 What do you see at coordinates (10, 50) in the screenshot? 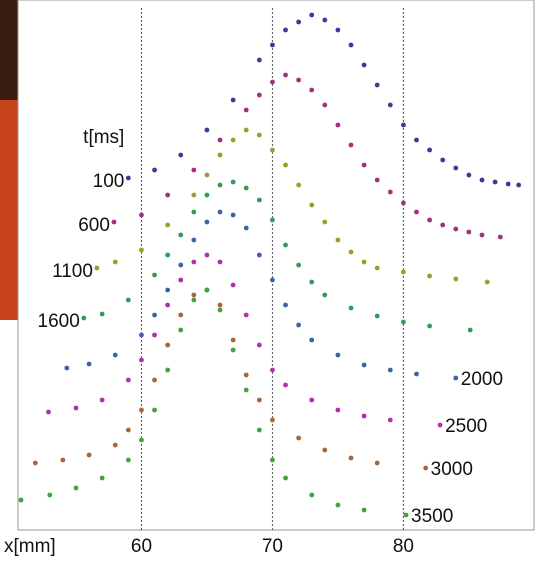
I see `photo-edge-dark` at bounding box center [10, 50].